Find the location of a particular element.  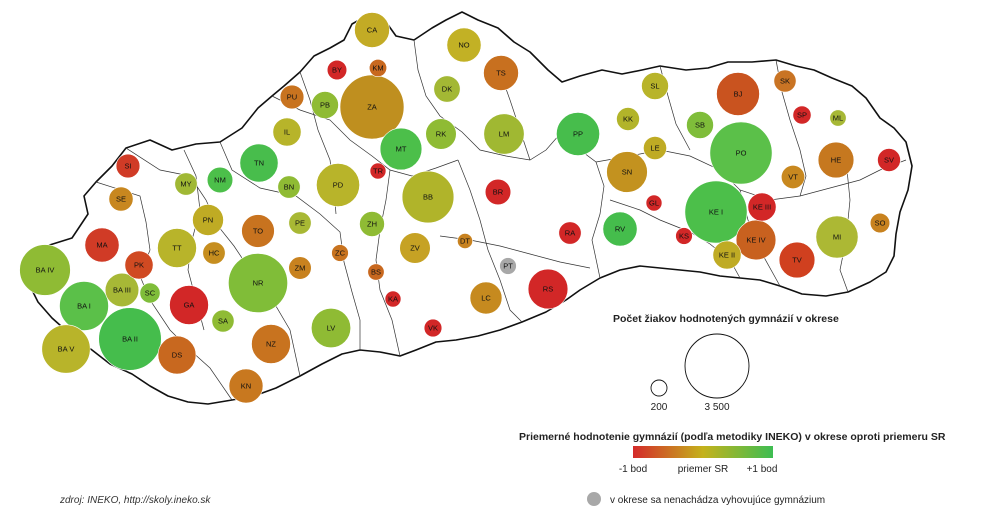

bubble-bs is located at coordinates (376, 272).